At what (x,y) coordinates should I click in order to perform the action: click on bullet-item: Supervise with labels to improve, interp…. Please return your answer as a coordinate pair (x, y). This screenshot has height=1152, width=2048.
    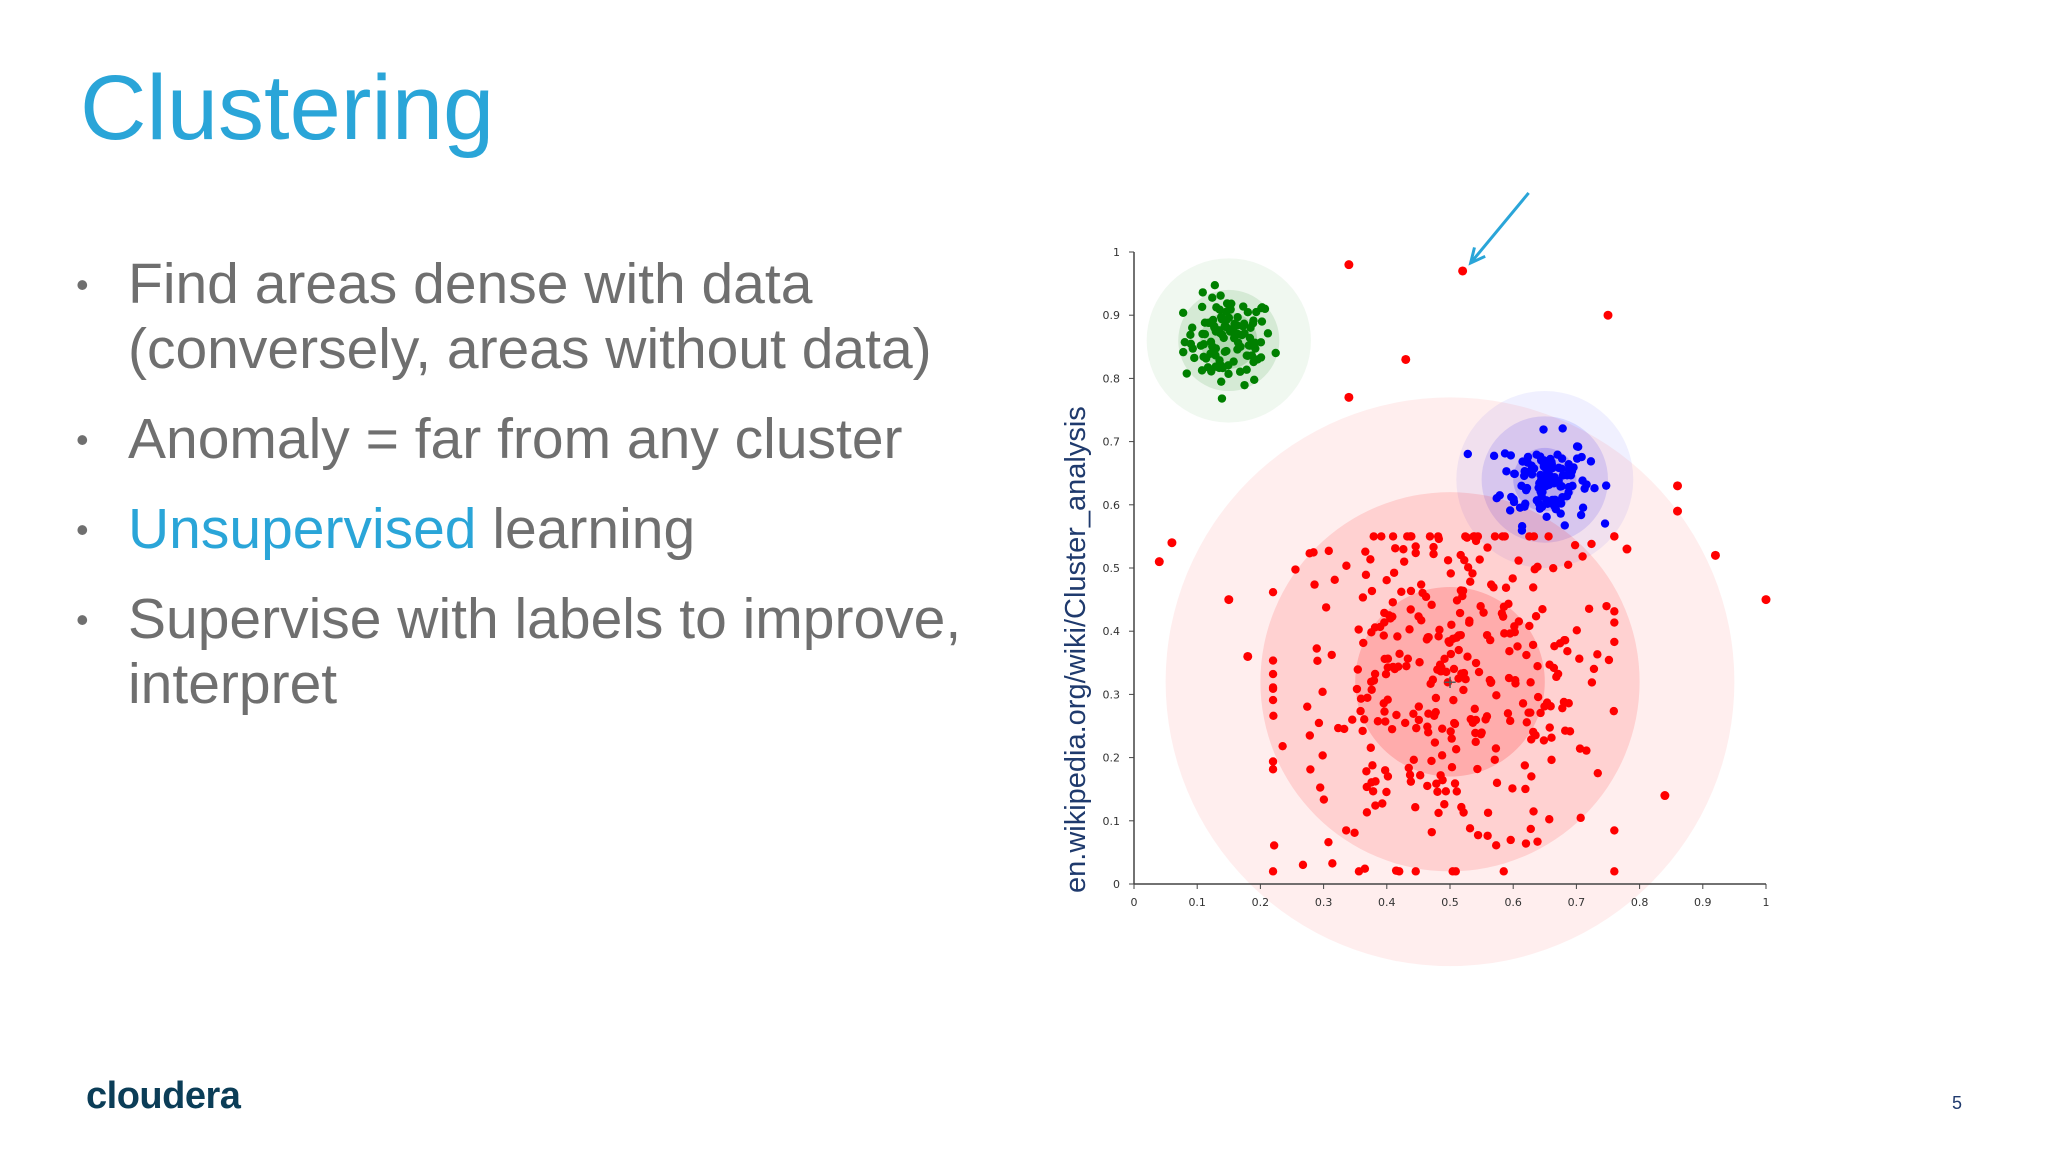
    Looking at the image, I should click on (546, 652).